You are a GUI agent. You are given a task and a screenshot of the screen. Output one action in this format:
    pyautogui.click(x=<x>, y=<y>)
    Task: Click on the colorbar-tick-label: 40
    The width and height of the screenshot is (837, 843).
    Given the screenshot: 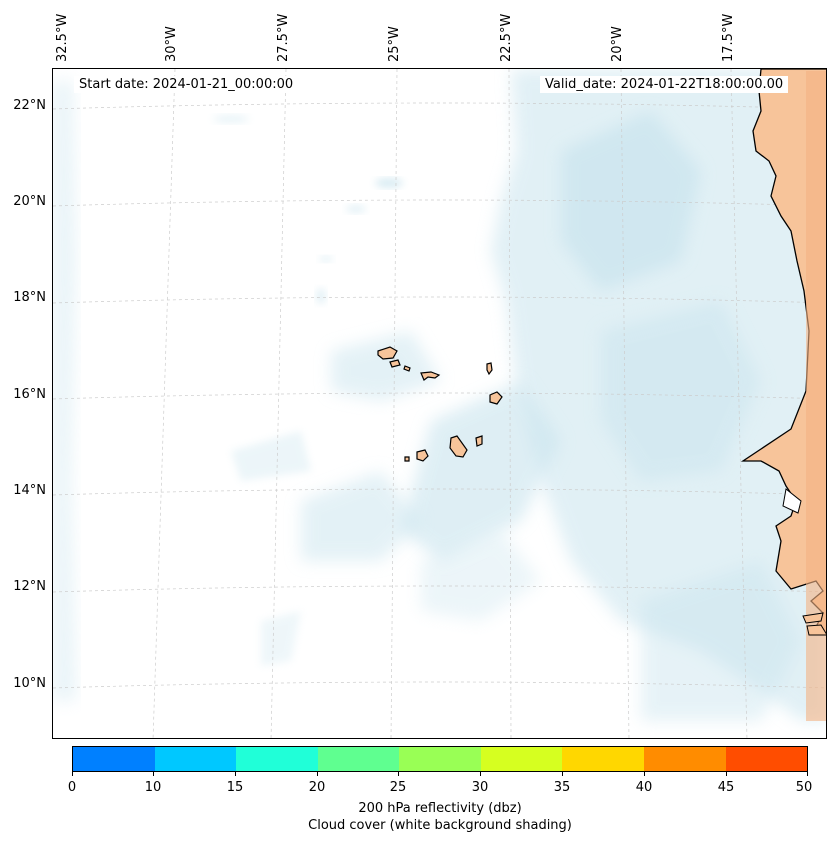 What is the action you would take?
    pyautogui.click(x=644, y=787)
    